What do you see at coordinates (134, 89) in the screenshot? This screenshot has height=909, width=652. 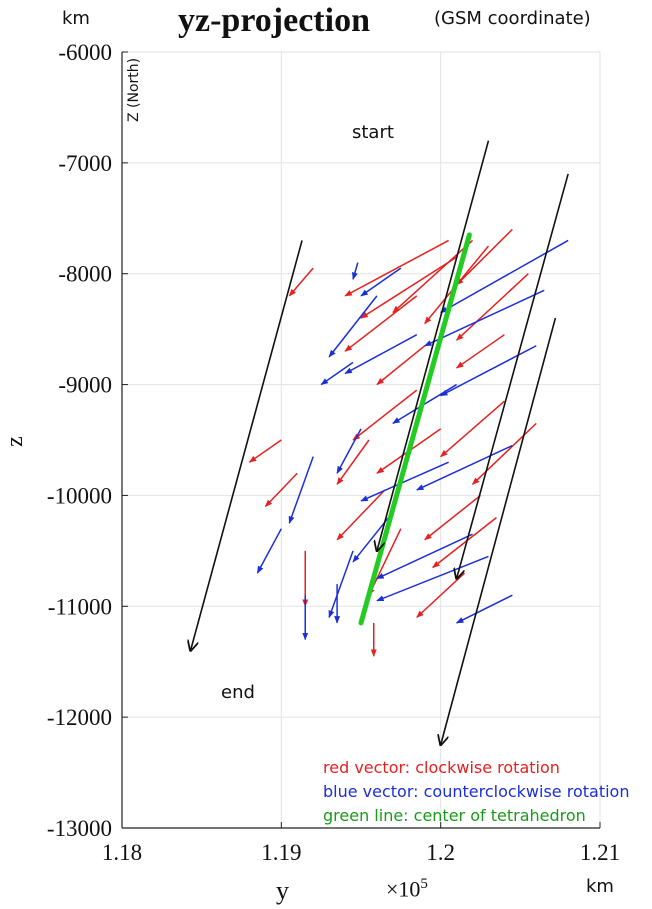 I see `z-north-annotation: Z (North)` at bounding box center [134, 89].